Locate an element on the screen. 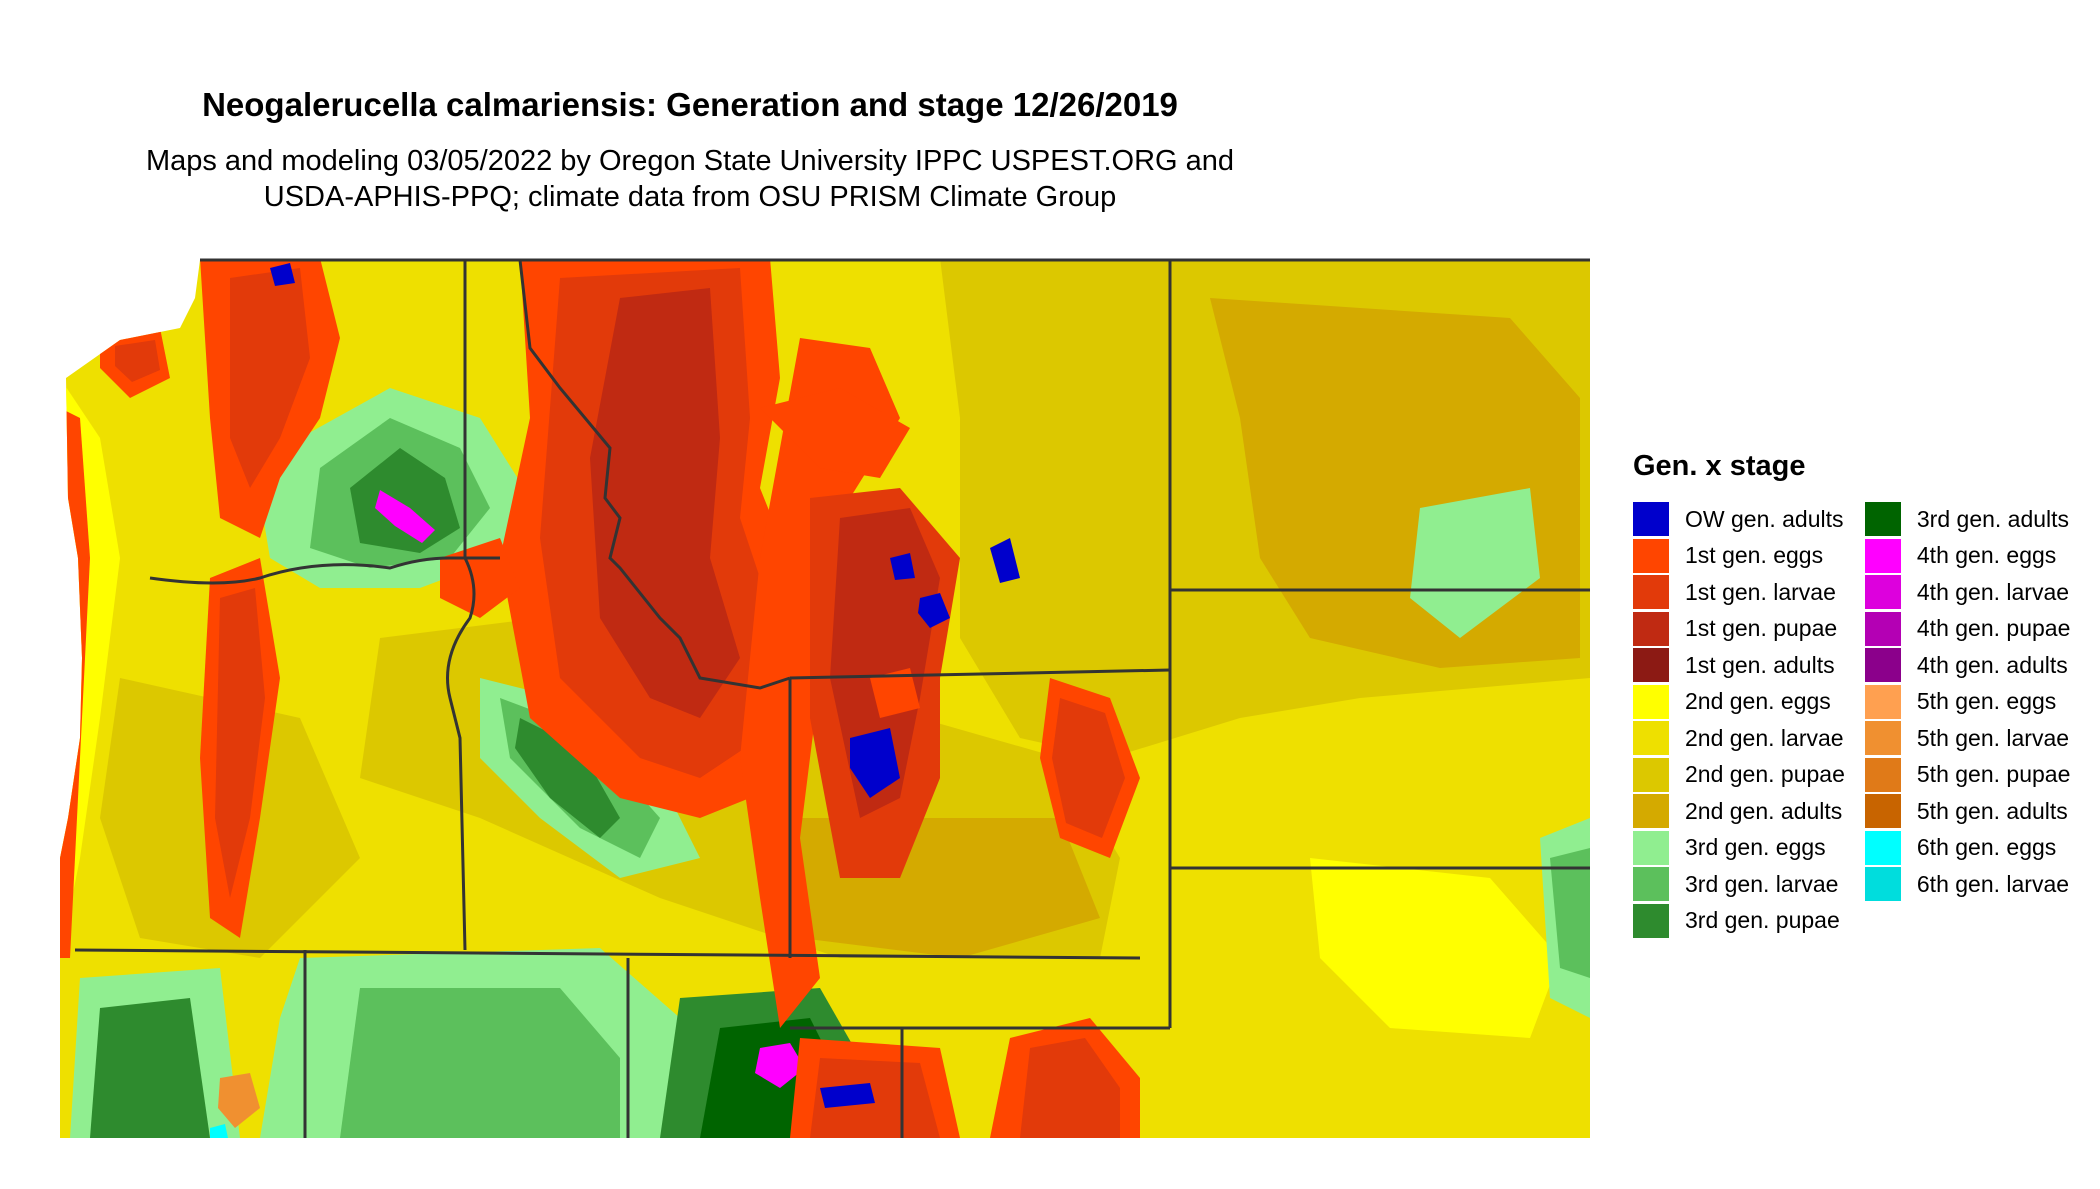  legend-label: 3rd gen. larvae is located at coordinates (1762, 883).